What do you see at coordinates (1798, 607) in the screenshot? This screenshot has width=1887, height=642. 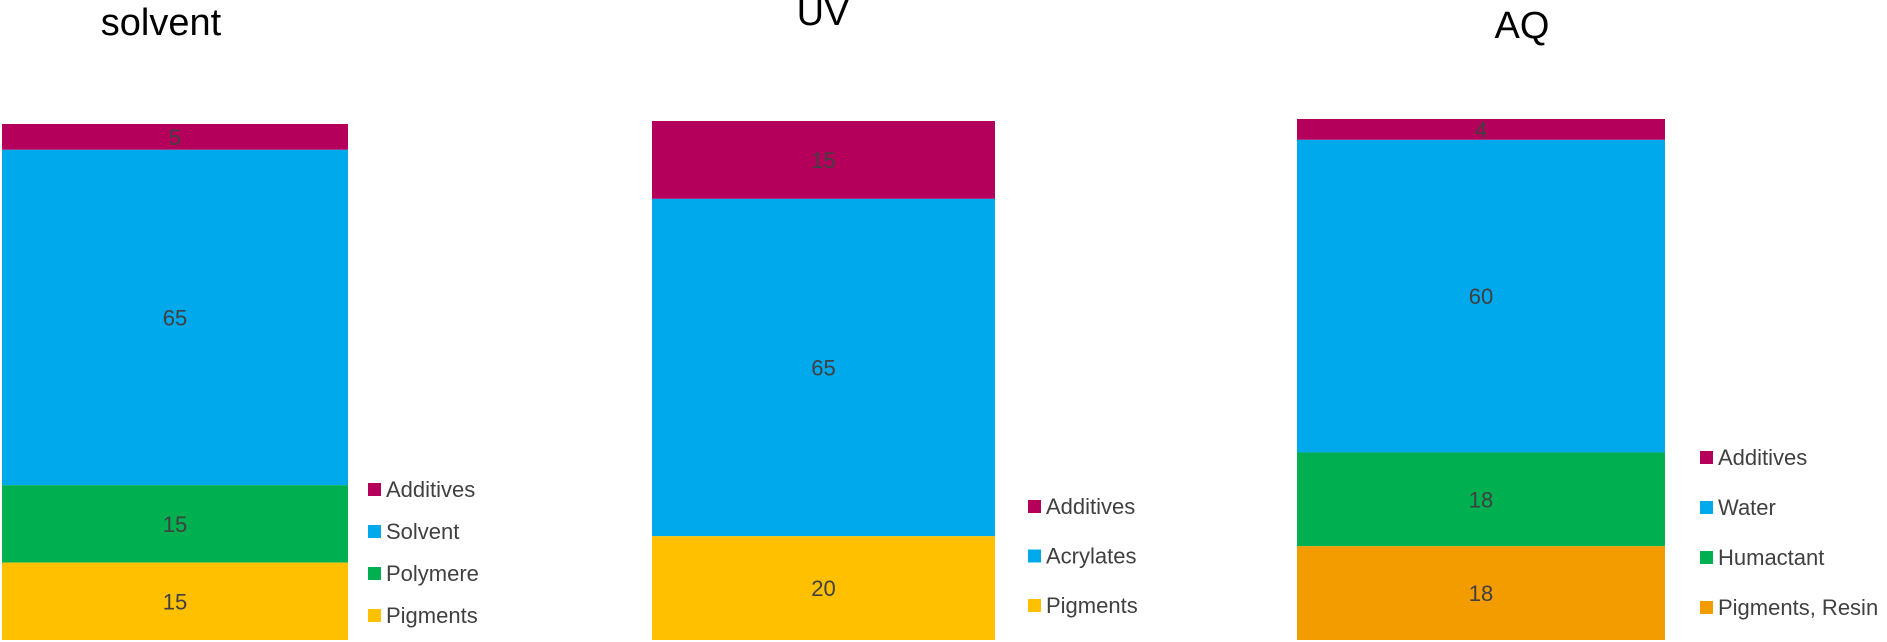 I see `legend-label: Pigments, Resin` at bounding box center [1798, 607].